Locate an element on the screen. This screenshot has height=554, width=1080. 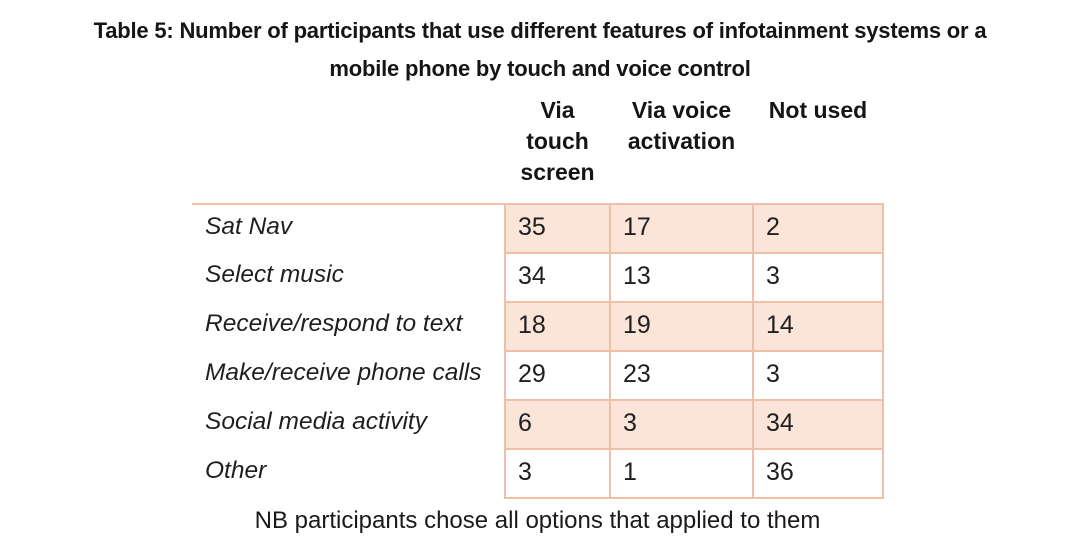
data-cell: 35 is located at coordinates (557, 228).